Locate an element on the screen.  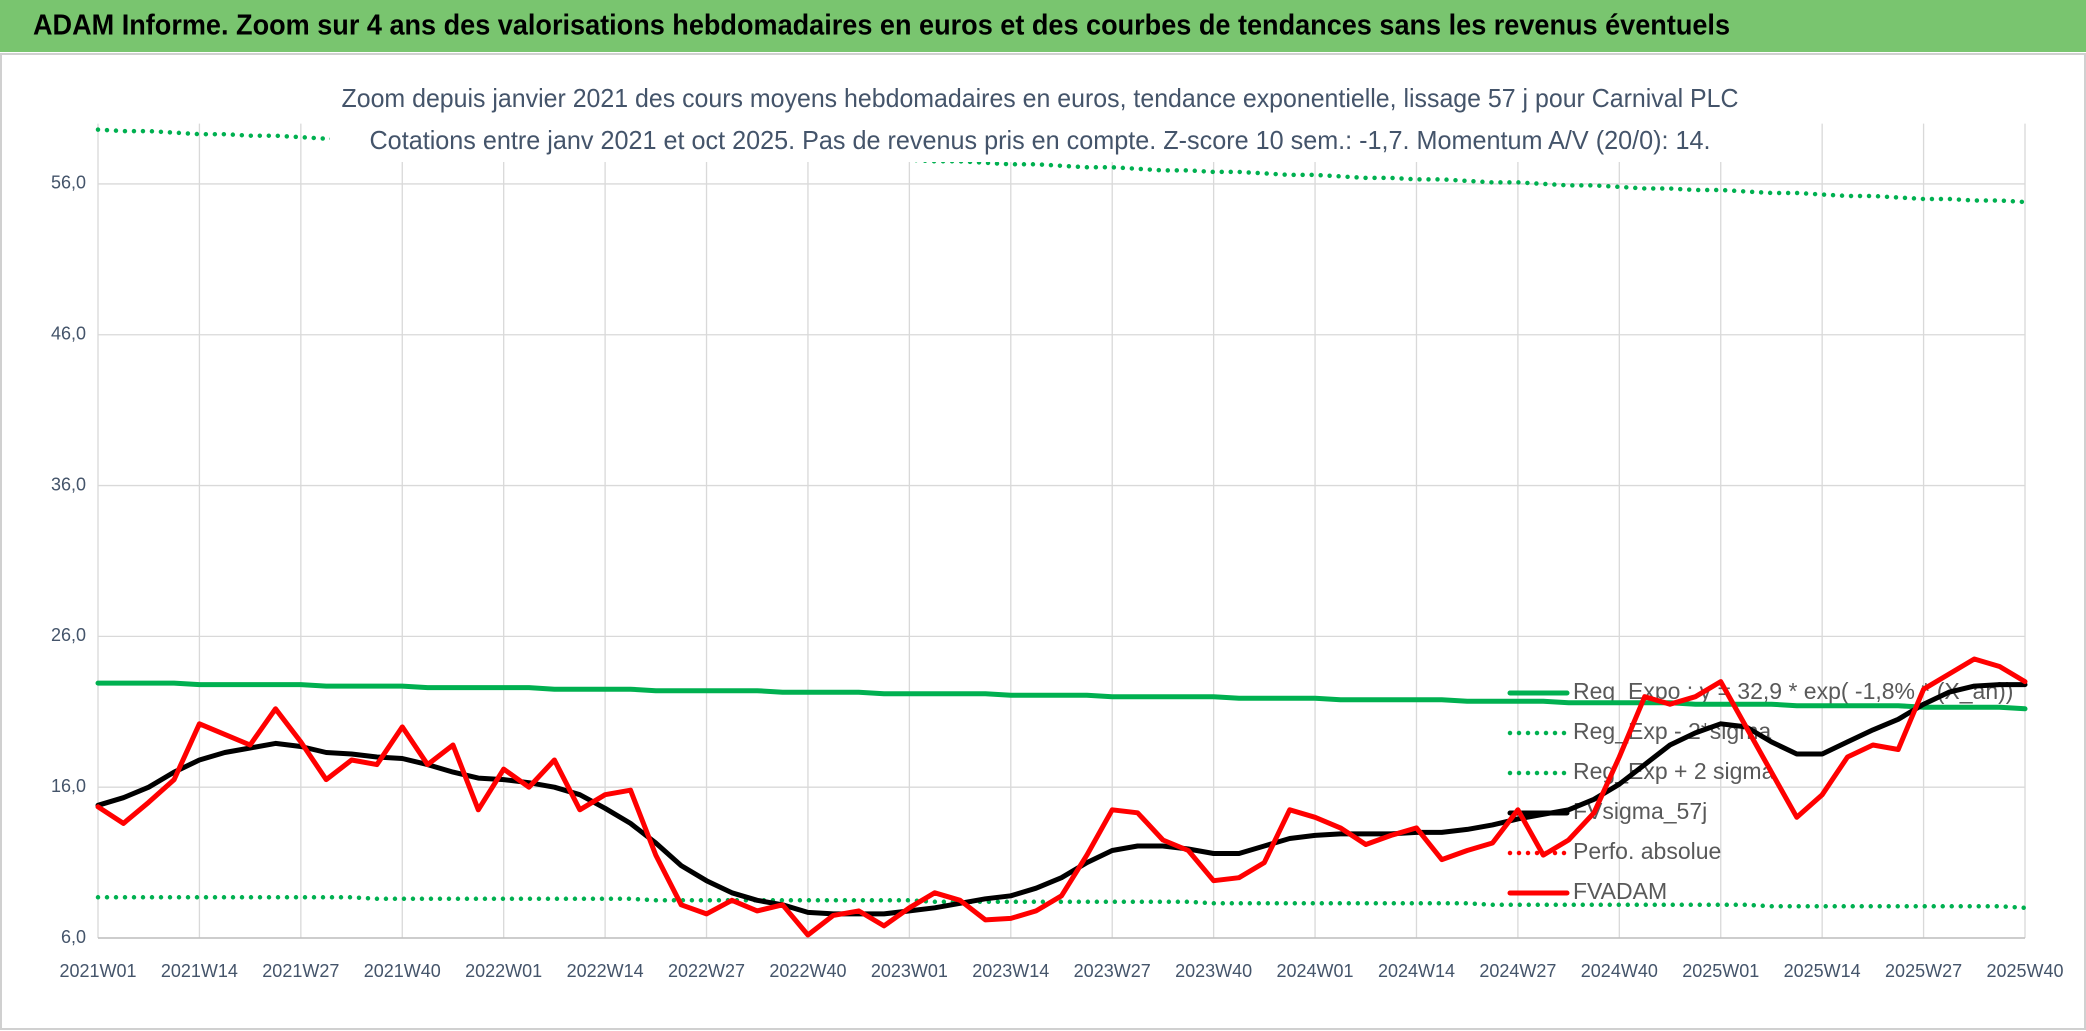
y-tick-label: 26,0 is located at coordinates (68, 635).